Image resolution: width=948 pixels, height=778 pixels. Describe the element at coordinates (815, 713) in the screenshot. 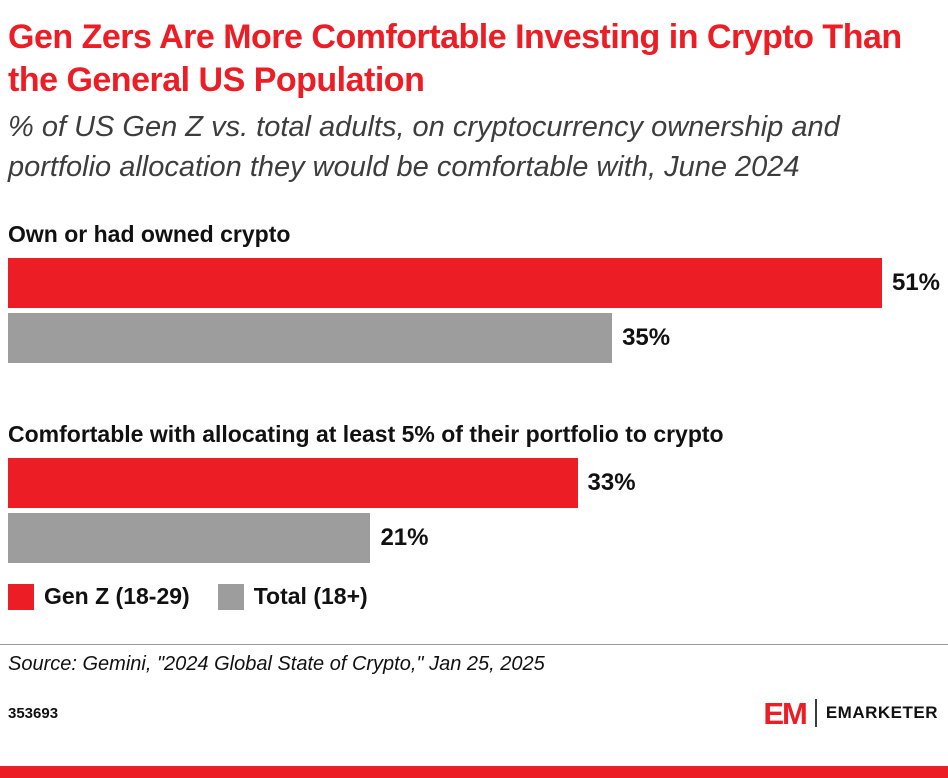

I see `brand-divider` at that location.